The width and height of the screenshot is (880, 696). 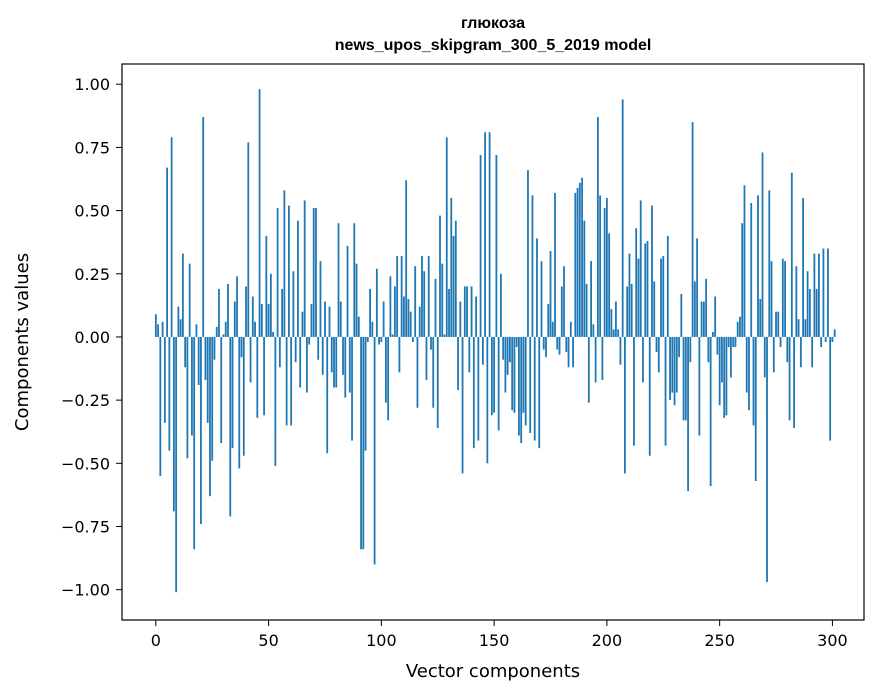 I want to click on y-tick-label: −0.75, so click(x=85, y=526).